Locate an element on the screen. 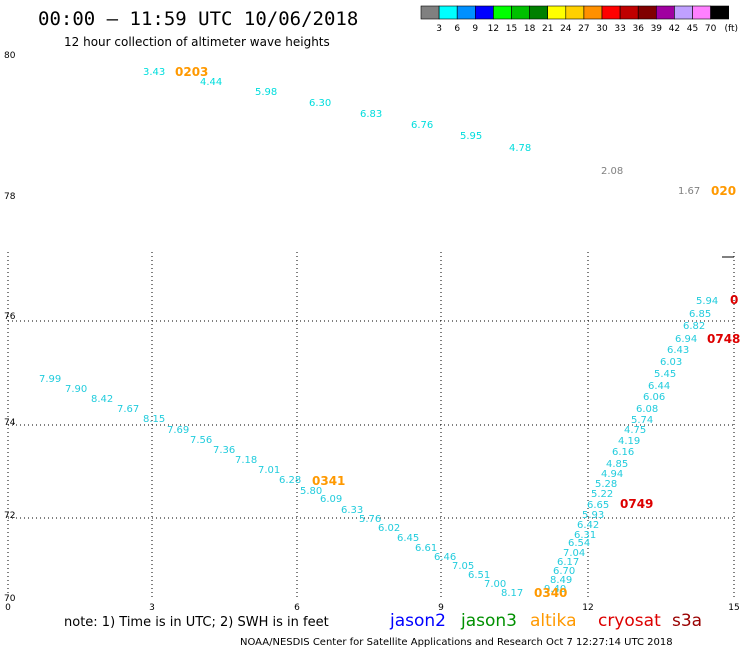 The height and width of the screenshot is (650, 740). wave-height-value: 8.17 is located at coordinates (512, 593).